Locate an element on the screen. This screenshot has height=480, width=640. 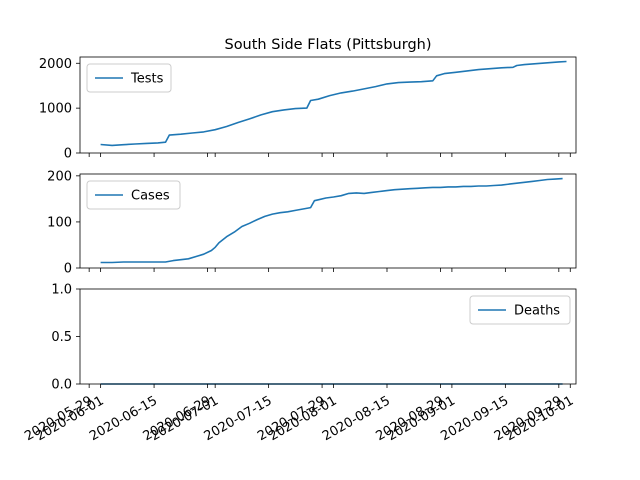
y-tick-label-tests: 0 is located at coordinates (68, 154).